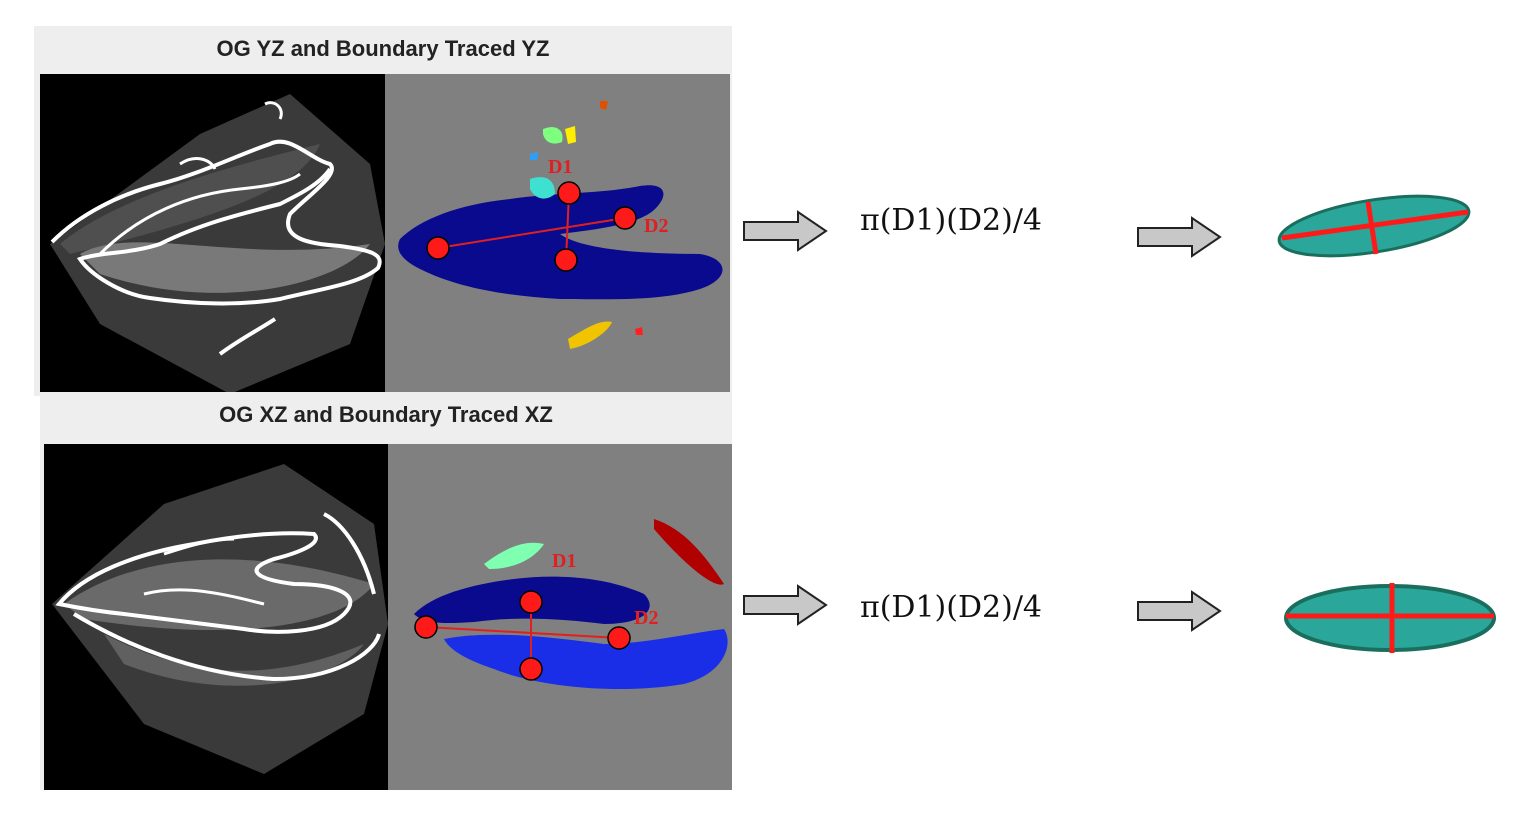 The width and height of the screenshot is (1520, 814). What do you see at coordinates (1374, 228) in the screenshot?
I see `yz-ellipse-diagram` at bounding box center [1374, 228].